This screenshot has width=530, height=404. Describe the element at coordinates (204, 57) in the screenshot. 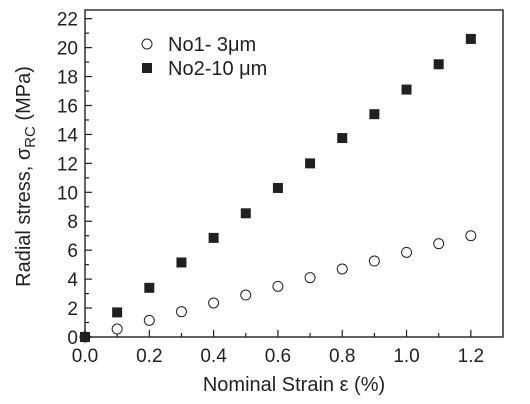

I see `legend: No1- 3μm No2-10 μm` at that location.